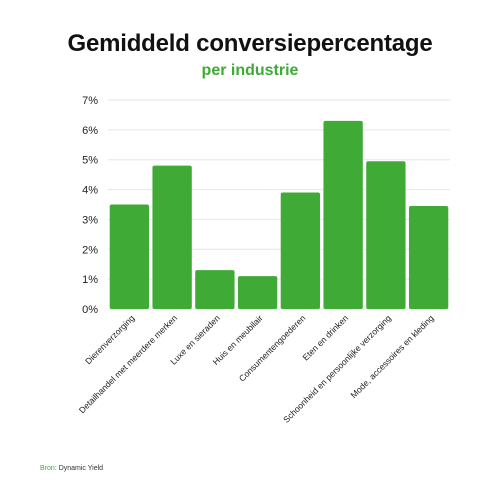  Describe the element at coordinates (90, 191) in the screenshot. I see `y-tick-label: 4%` at that location.